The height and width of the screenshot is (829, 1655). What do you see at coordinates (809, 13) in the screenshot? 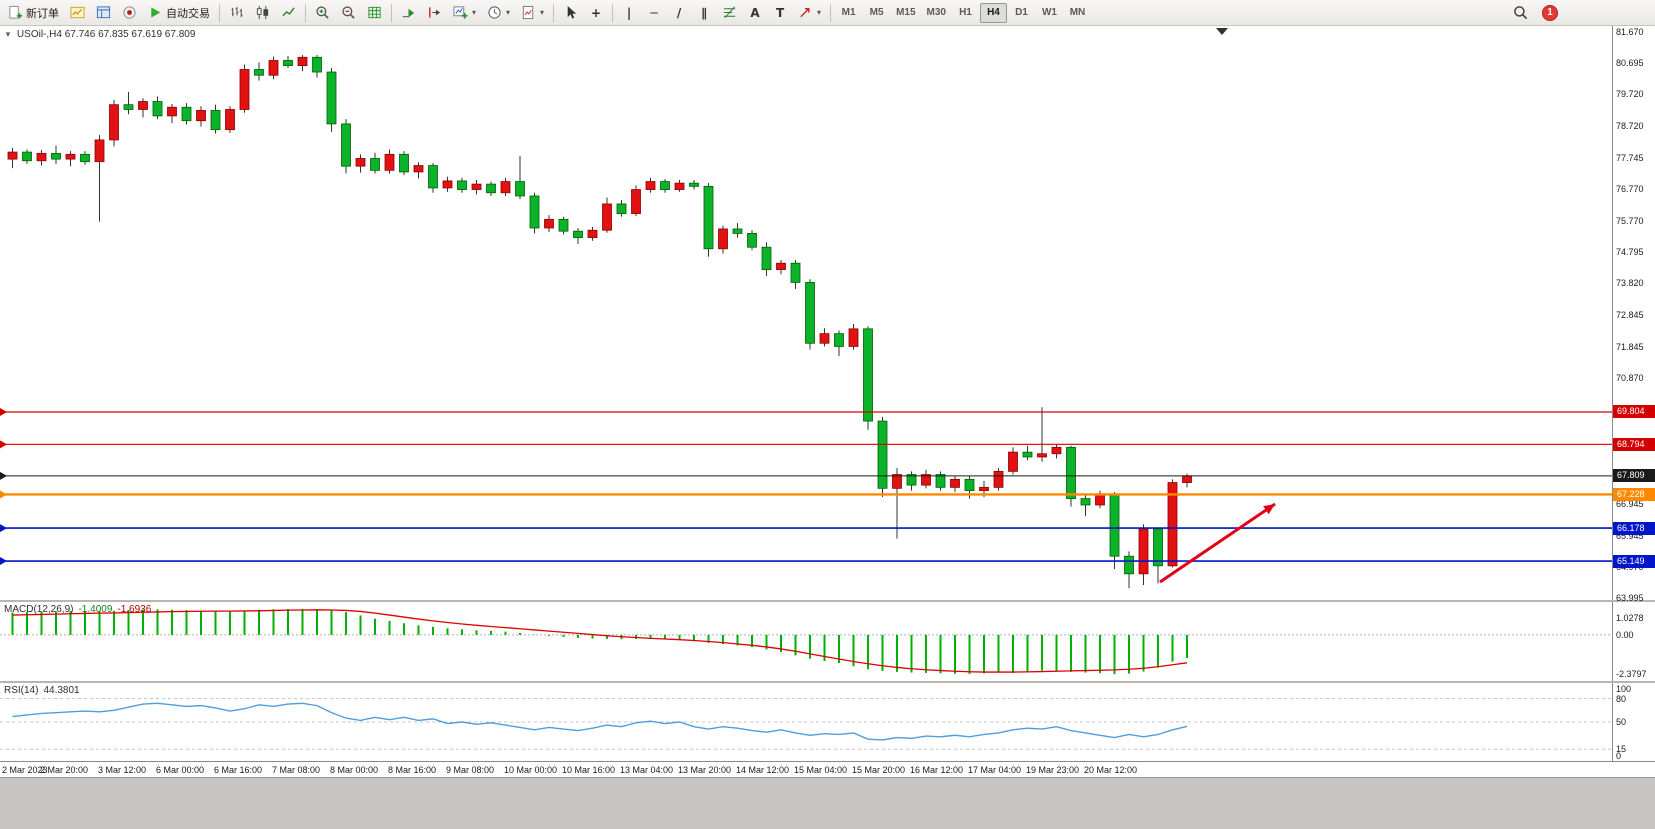
I see `shapes-button: ▾` at bounding box center [809, 13].